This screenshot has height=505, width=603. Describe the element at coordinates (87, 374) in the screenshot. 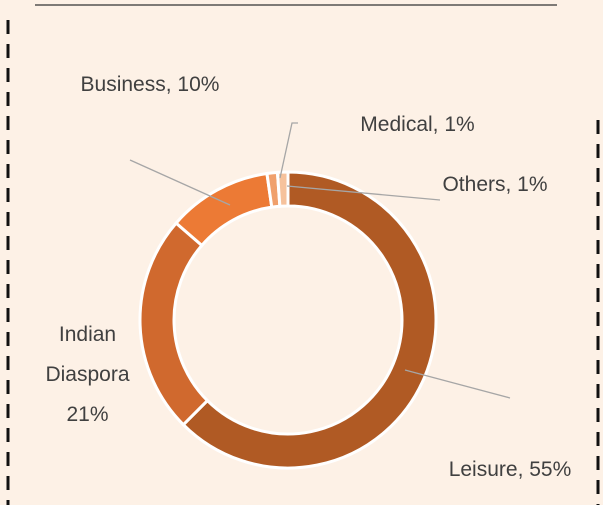

I see `data-label: Indian Diaspora 21%` at that location.